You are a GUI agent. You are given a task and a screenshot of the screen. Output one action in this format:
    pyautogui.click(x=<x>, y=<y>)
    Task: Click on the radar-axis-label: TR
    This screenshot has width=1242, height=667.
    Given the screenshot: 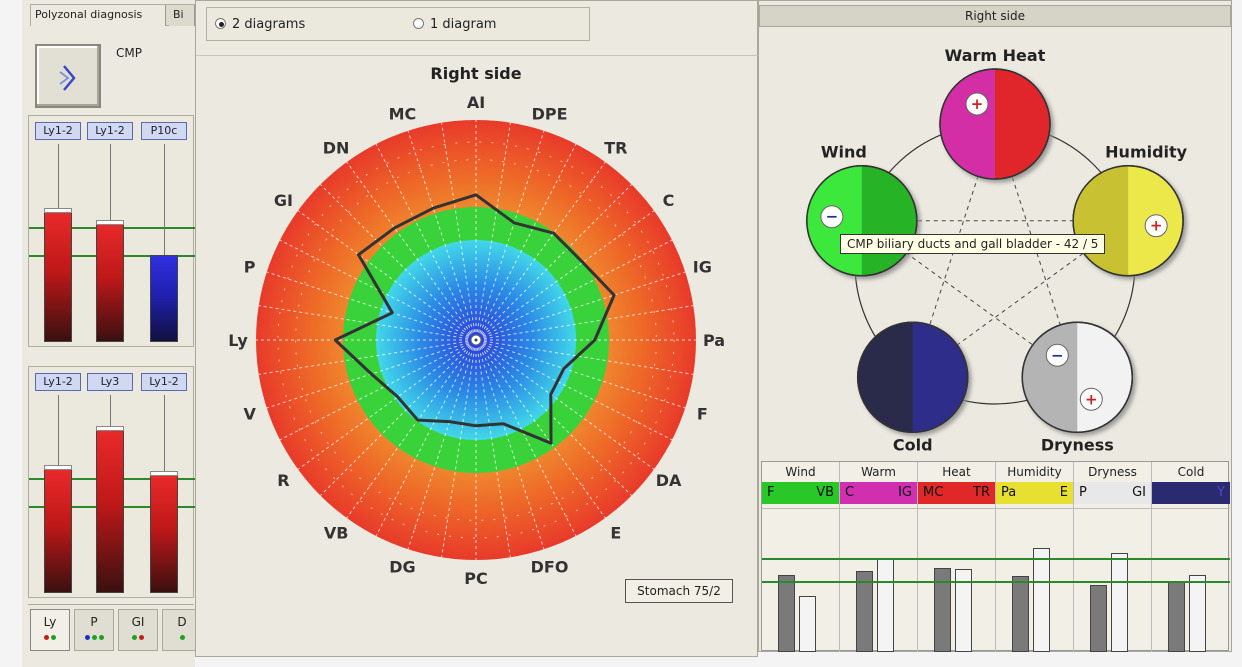 What is the action you would take?
    pyautogui.click(x=615, y=147)
    